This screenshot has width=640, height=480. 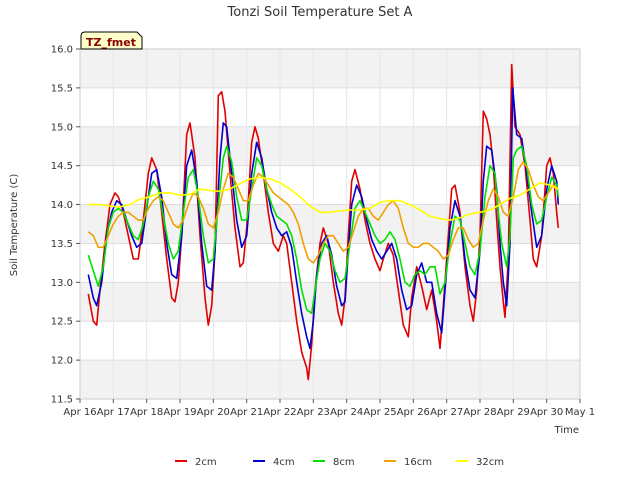 I want to click on x-tick-label: Apr 20, so click(x=213, y=412).